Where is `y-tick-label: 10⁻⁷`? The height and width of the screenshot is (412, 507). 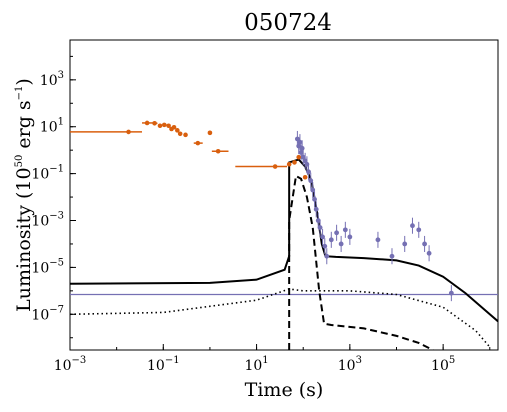 y-tick-label: 10⁻⁷ is located at coordinates (47, 313).